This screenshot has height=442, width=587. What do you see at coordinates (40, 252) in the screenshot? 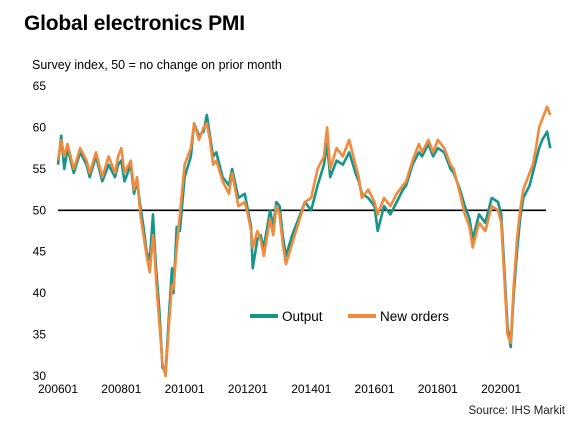
I see `y-tick-label: 45` at bounding box center [40, 252].